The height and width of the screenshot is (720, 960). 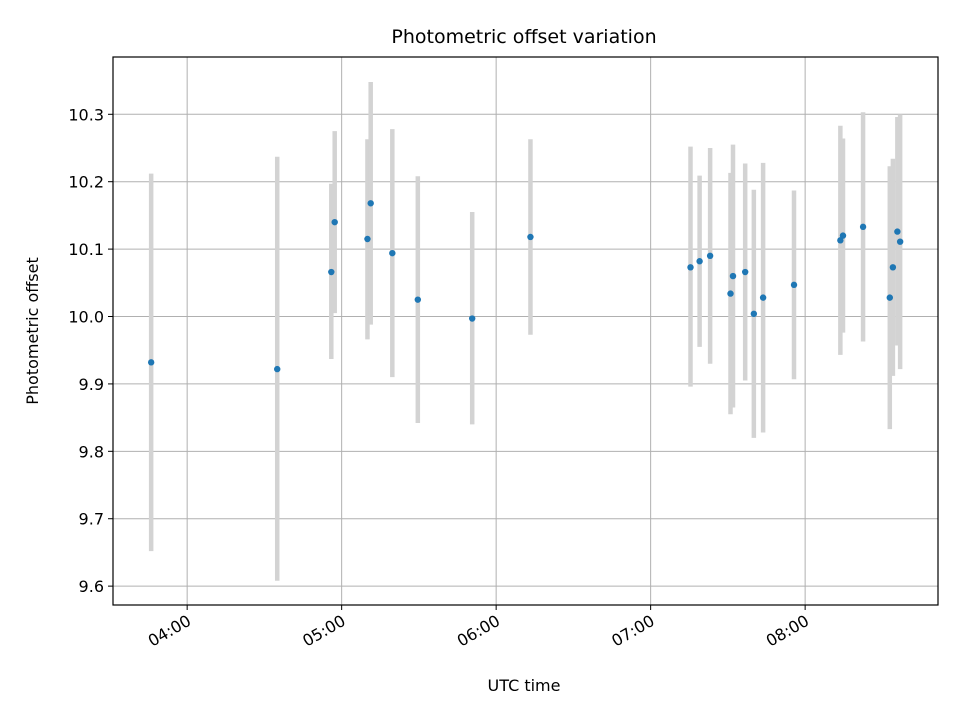 I want to click on y-tick-label: 9.6, so click(x=91, y=586).